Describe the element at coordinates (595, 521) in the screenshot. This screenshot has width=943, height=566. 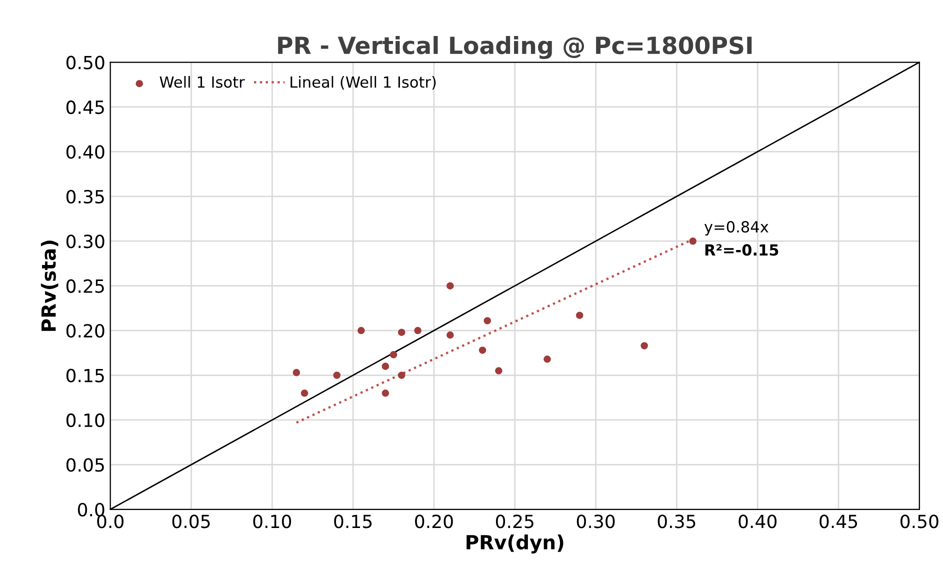
I see `x-tick-label: 0.30` at that location.